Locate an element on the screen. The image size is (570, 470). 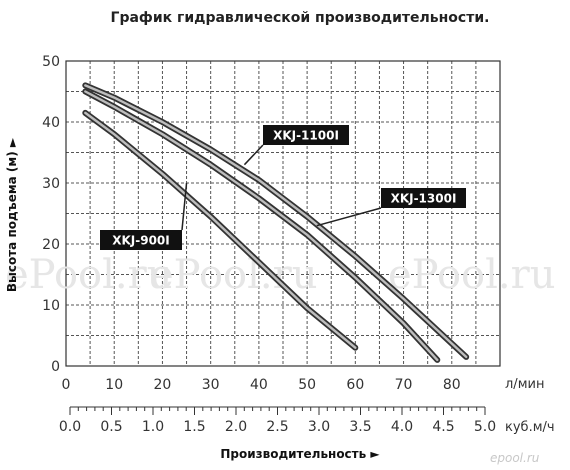
x-tick-label: 40 is located at coordinates (259, 385).